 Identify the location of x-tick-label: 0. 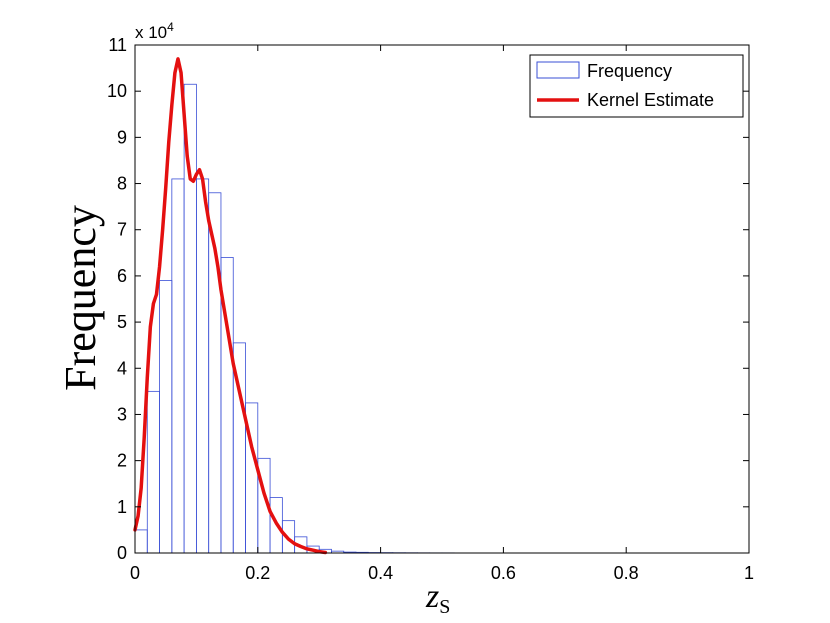
(135, 573).